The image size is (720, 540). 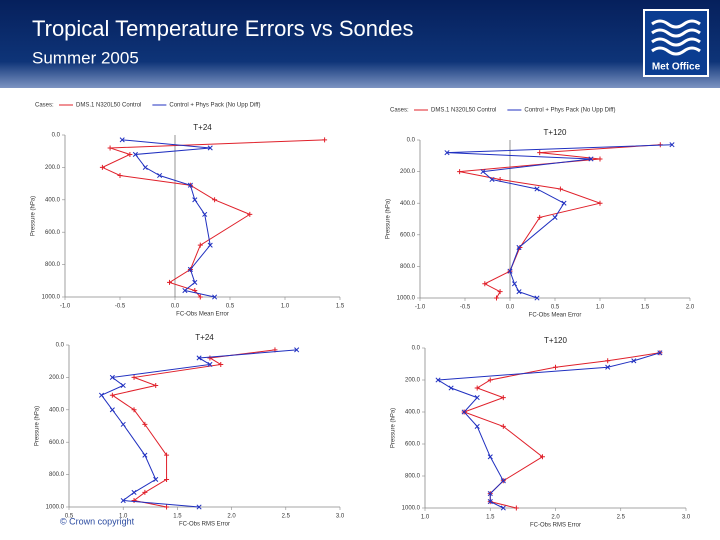 What do you see at coordinates (231, 517) in the screenshot?
I see `x-tick-label: 2.0` at bounding box center [231, 517].